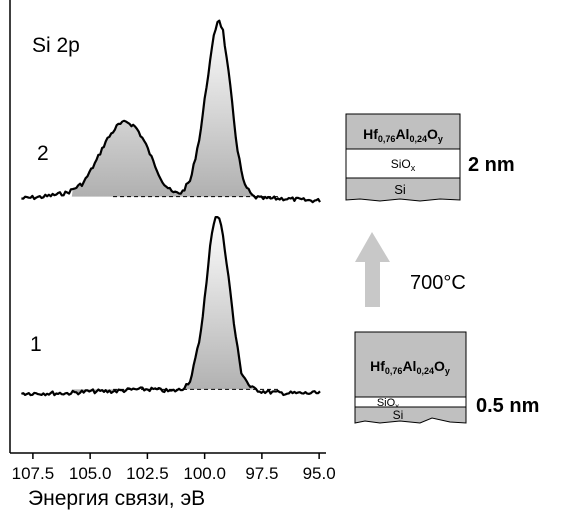 The image size is (577, 517). What do you see at coordinates (319, 473) in the screenshot?
I see `x-tick-label: 95.0` at bounding box center [319, 473].